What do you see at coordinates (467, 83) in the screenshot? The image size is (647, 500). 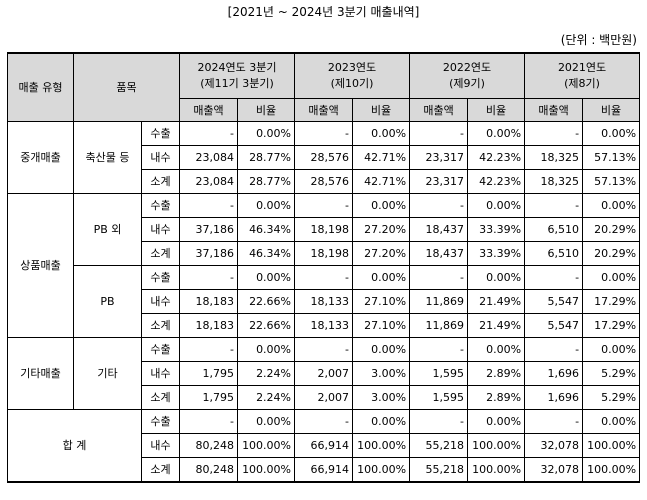 I see `period-term: (제9기)` at bounding box center [467, 83].